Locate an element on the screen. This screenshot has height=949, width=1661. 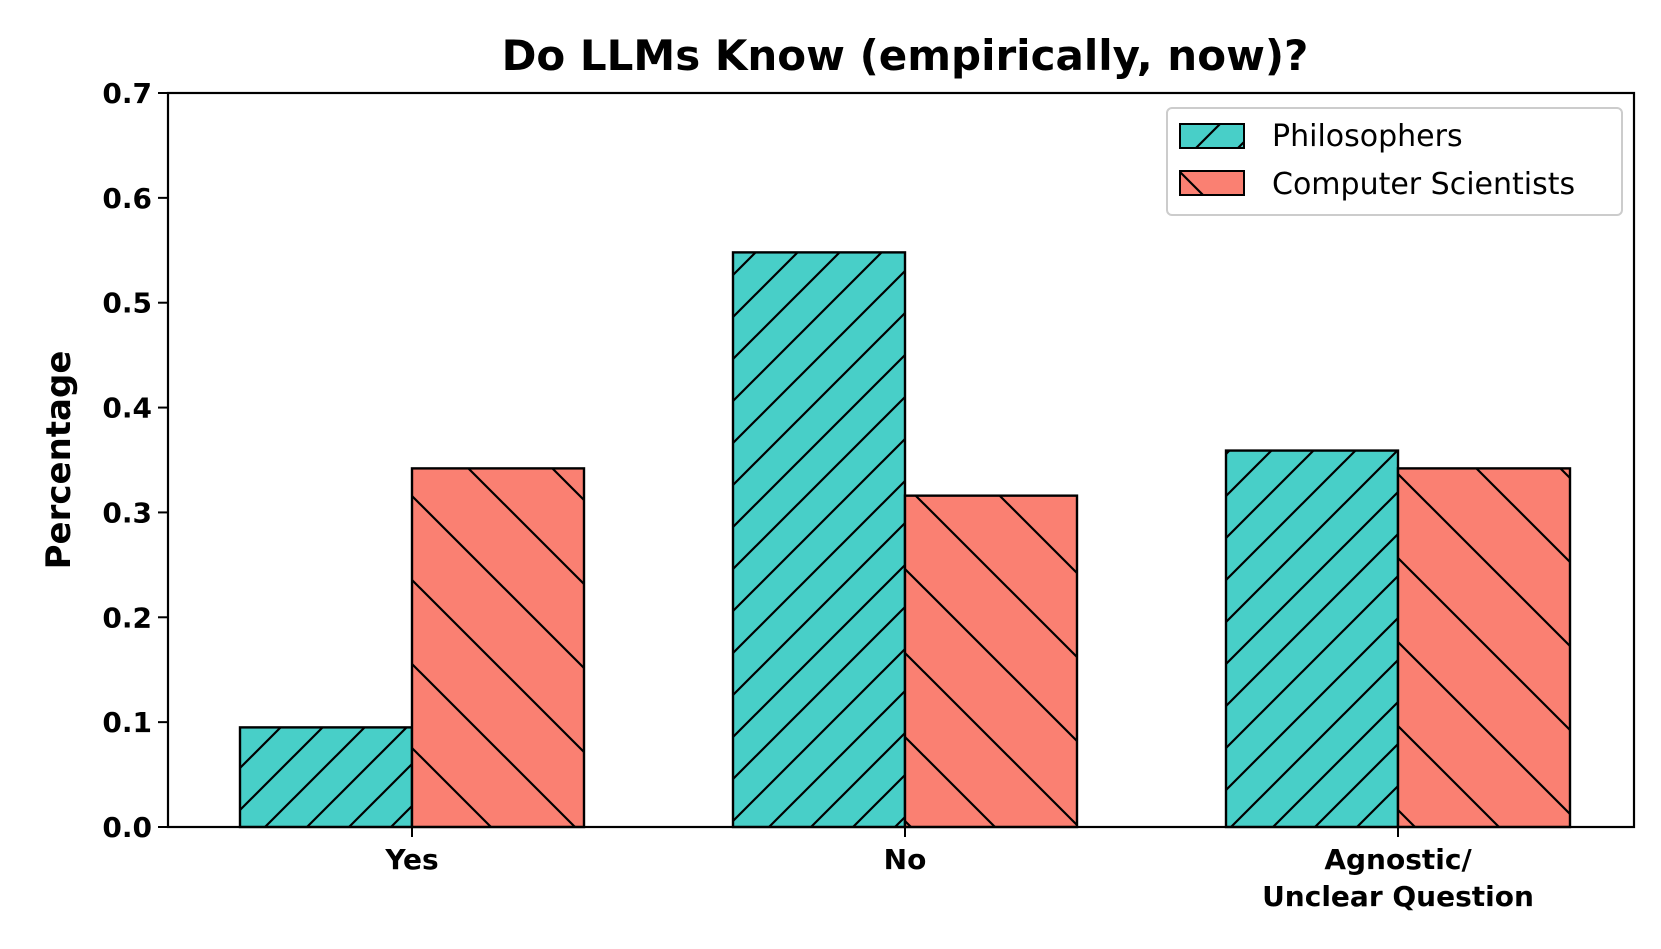
legend-frame is located at coordinates (1394, 161).